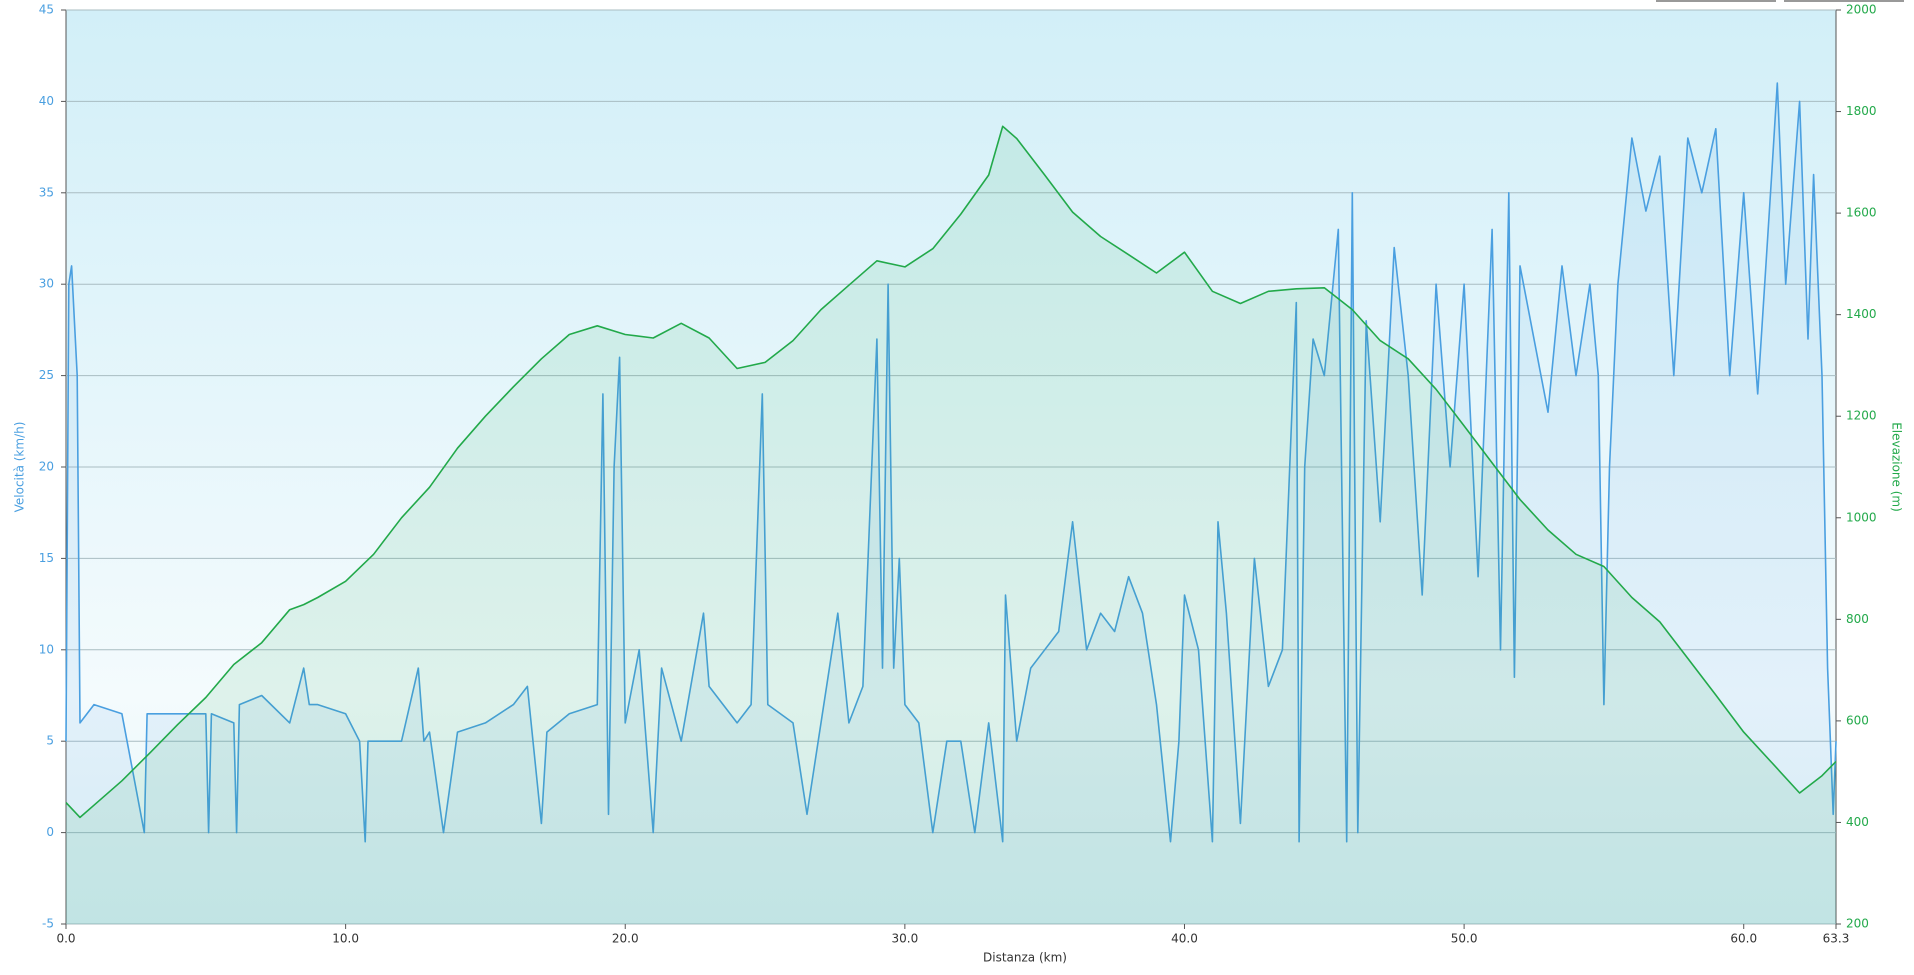 This screenshot has width=1914, height=975. Describe the element at coordinates (1861, 314) in the screenshot. I see `y2-tick-label: 1400` at that location.